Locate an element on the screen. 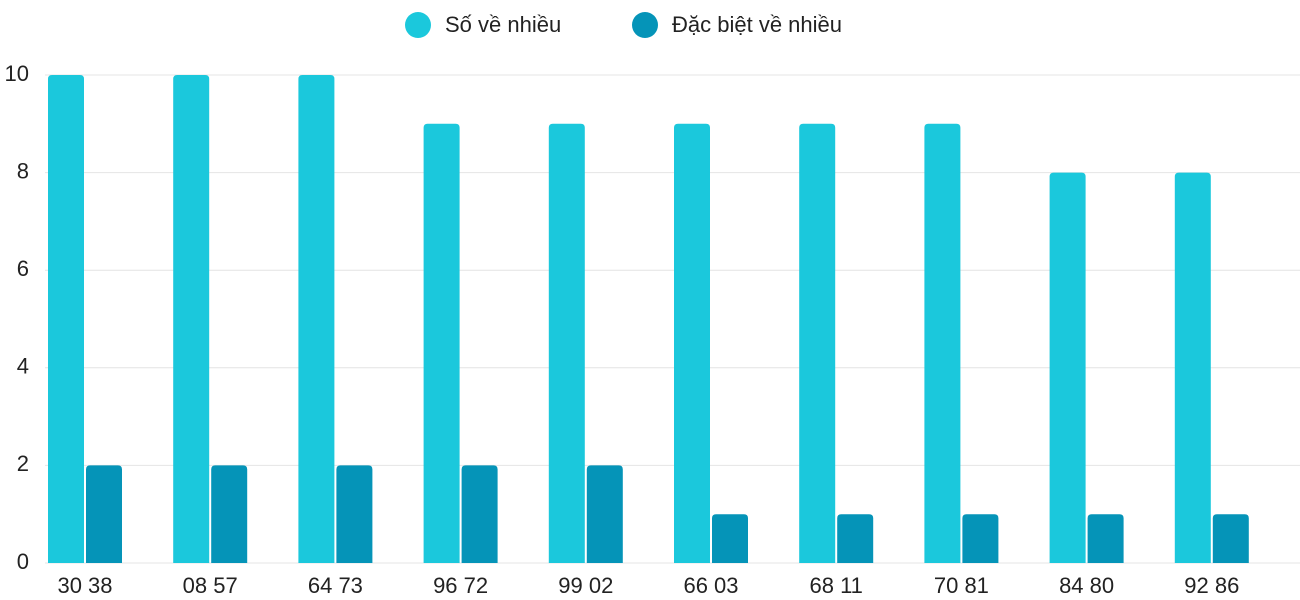 The image size is (1300, 600). y-tick-label: 4 is located at coordinates (23, 366).